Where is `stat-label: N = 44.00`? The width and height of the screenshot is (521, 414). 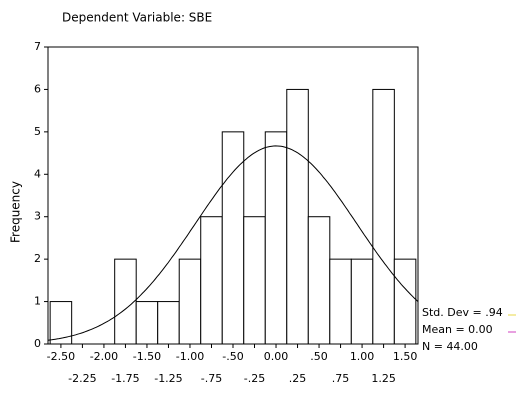 stat-label: N = 44.00 is located at coordinates (450, 346).